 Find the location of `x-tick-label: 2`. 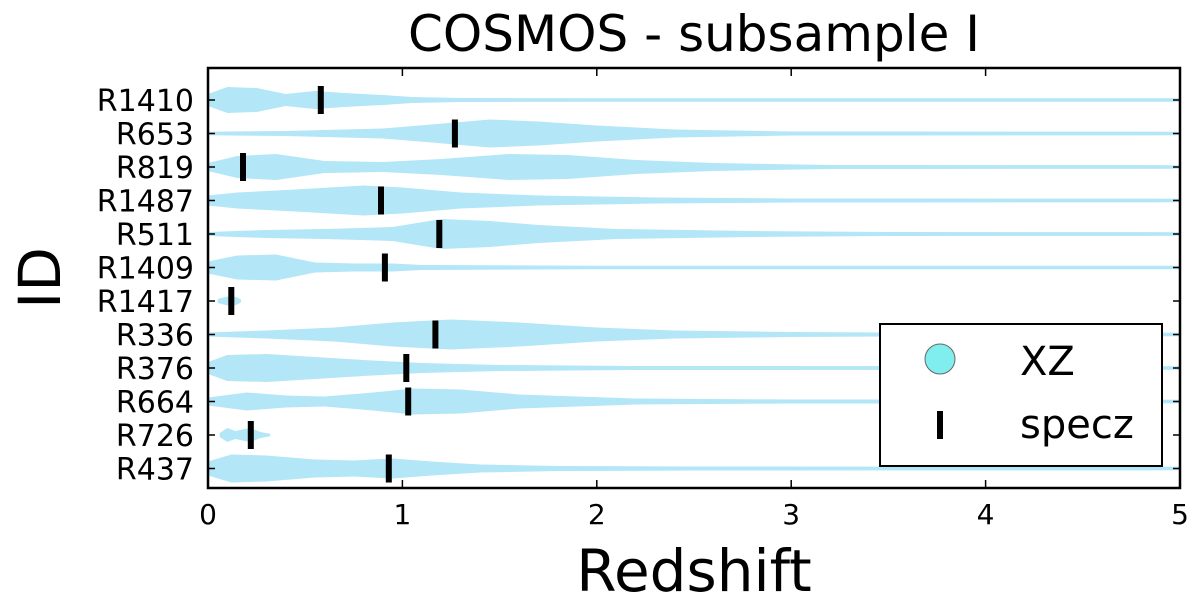

x-tick-label: 2 is located at coordinates (597, 514).